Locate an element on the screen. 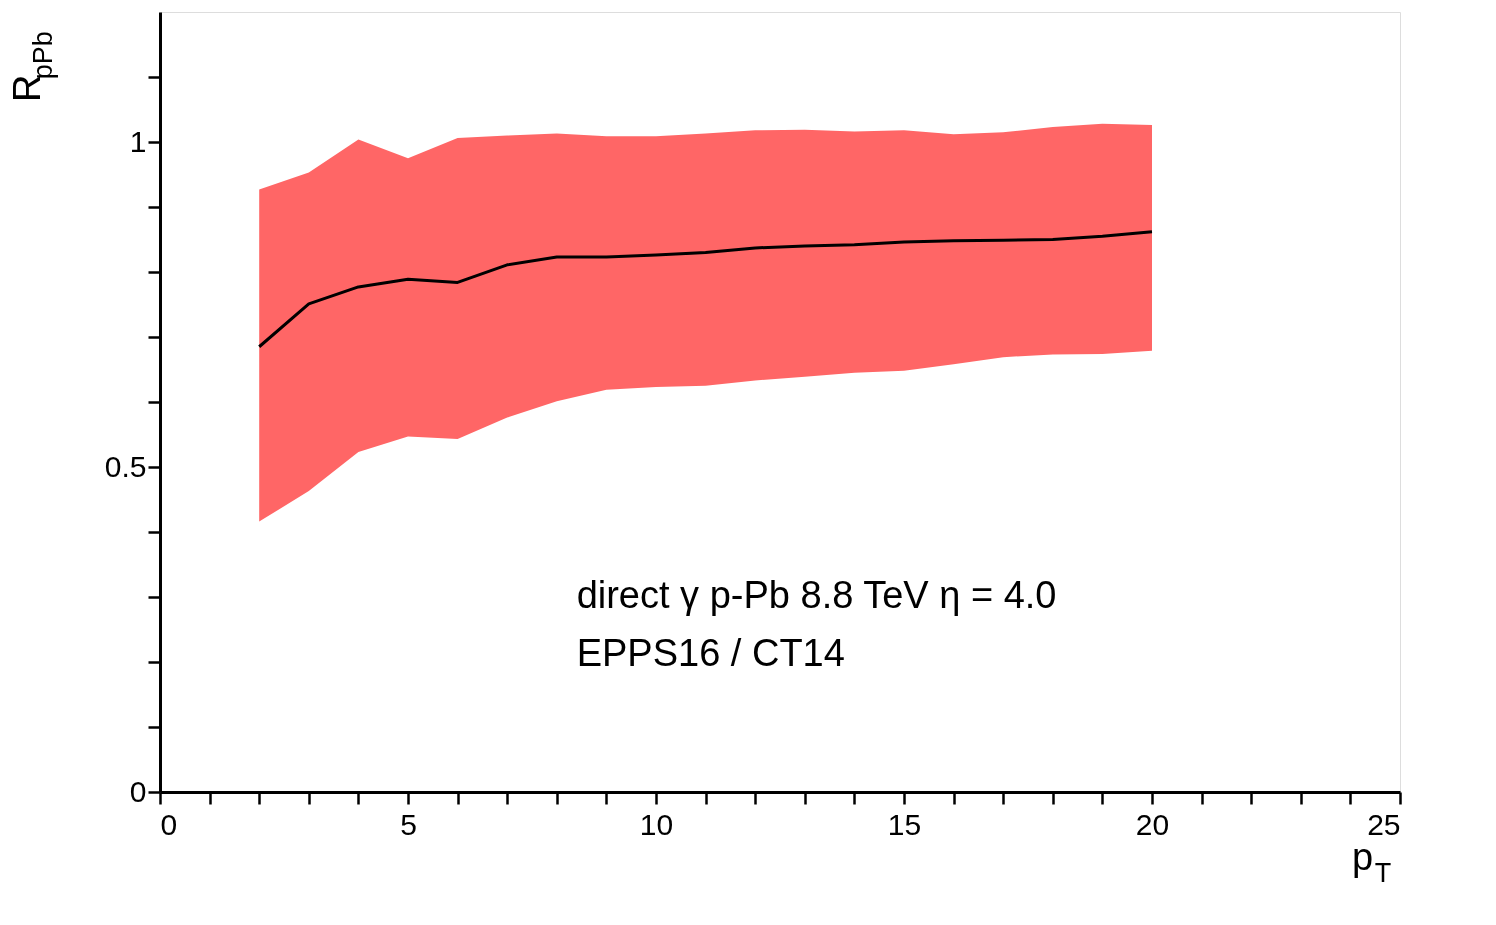 This screenshot has height=925, width=1496. x-tick-label: 0 is located at coordinates (169, 824).